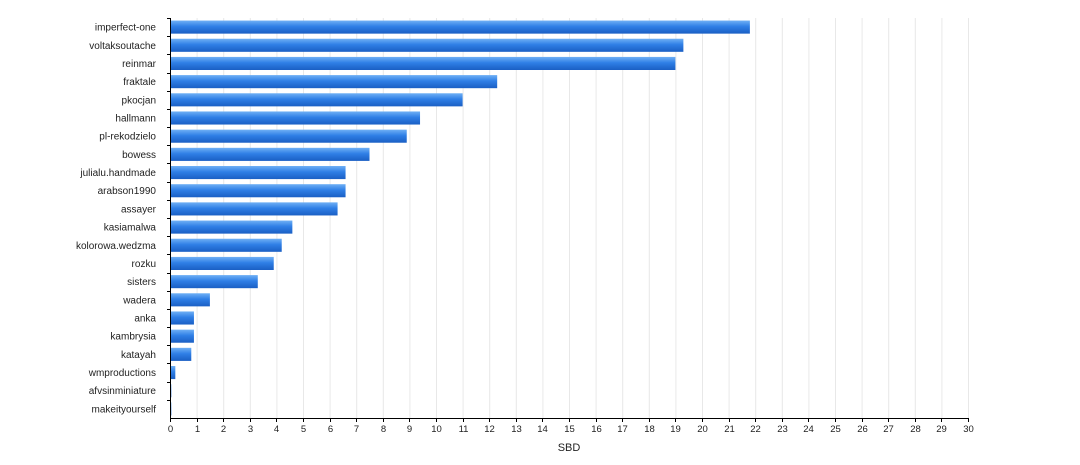 This screenshot has width=1080, height=465. I want to click on category-label: julialu.handmade, so click(117, 173).